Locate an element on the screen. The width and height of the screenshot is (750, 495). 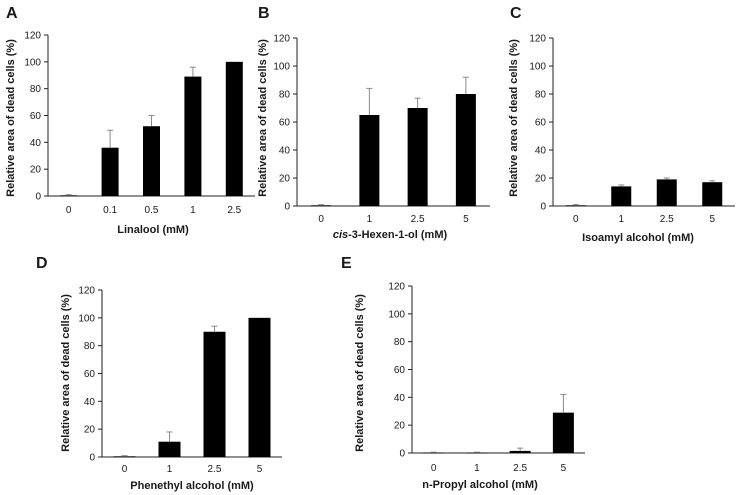
y-axis-title-d: Relative area of dead cells (%) is located at coordinates (66, 373).